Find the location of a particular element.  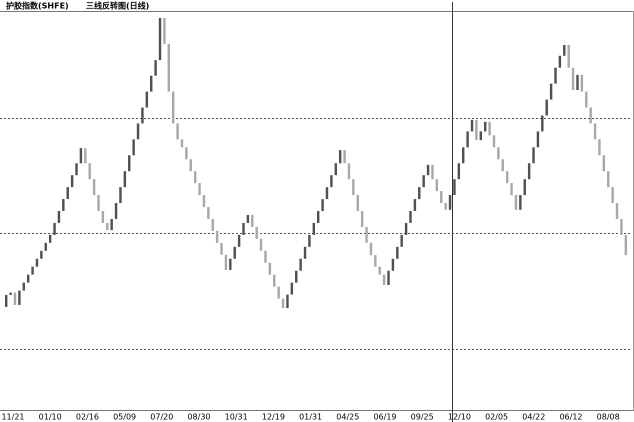

x-tick-label: 01/31 is located at coordinates (310, 417).